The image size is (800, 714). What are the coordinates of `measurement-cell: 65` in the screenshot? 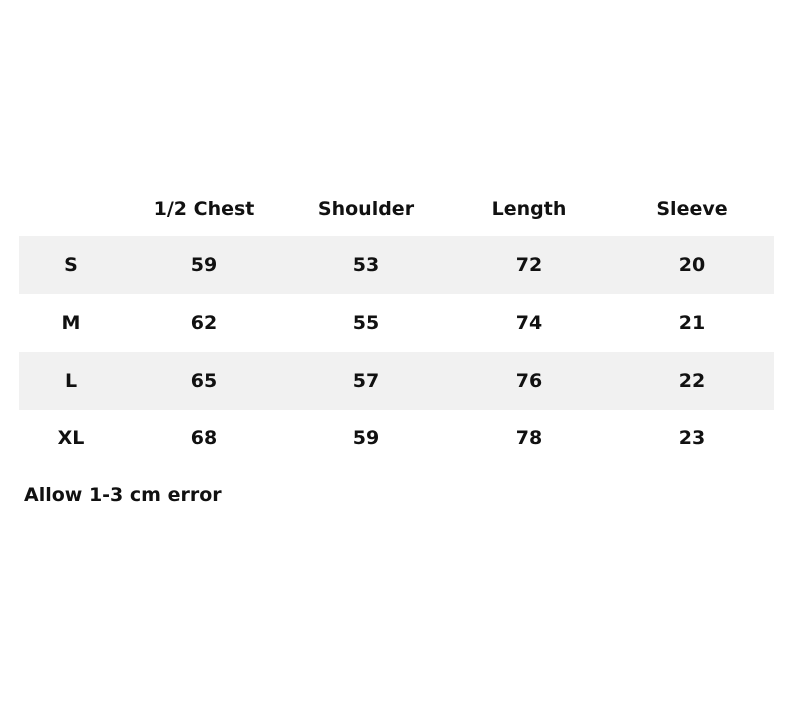 It's located at (204, 381).